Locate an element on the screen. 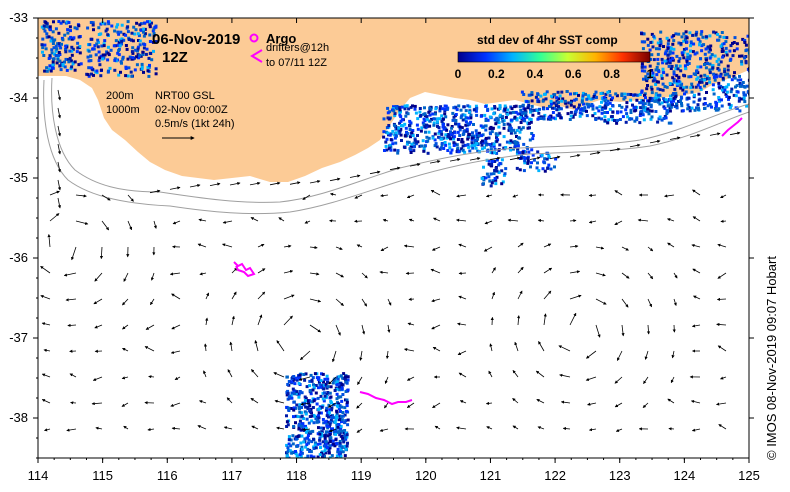 The width and height of the screenshot is (790, 492). x-tick-label: 125 is located at coordinates (749, 475).